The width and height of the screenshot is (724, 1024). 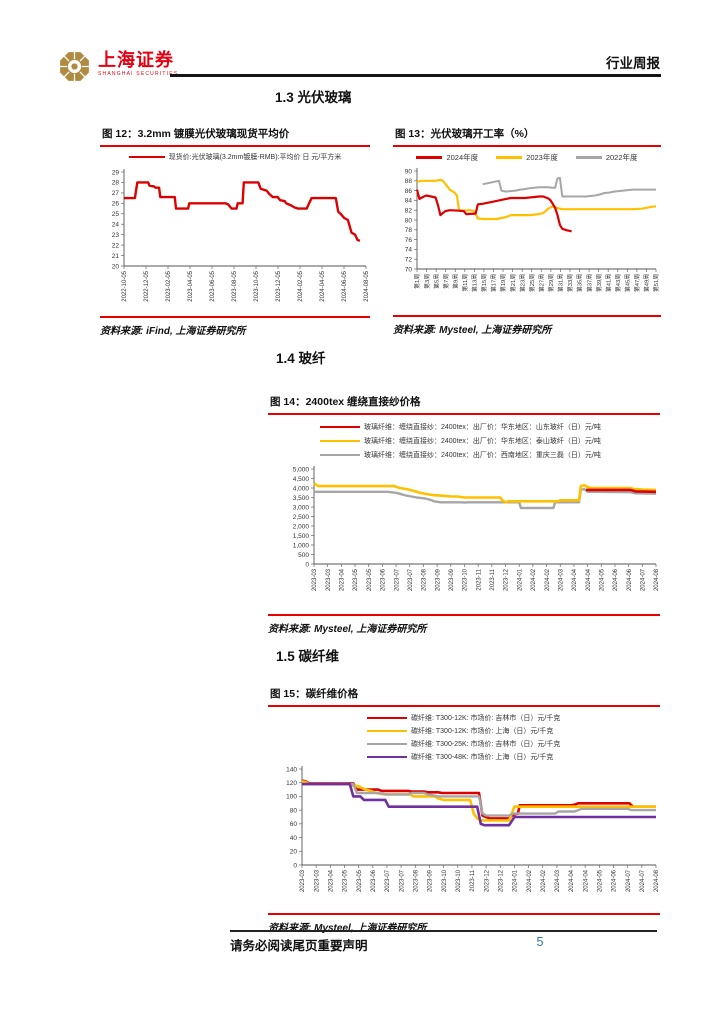 I want to click on brand-name-cn: 上海证券, so click(x=136, y=60).